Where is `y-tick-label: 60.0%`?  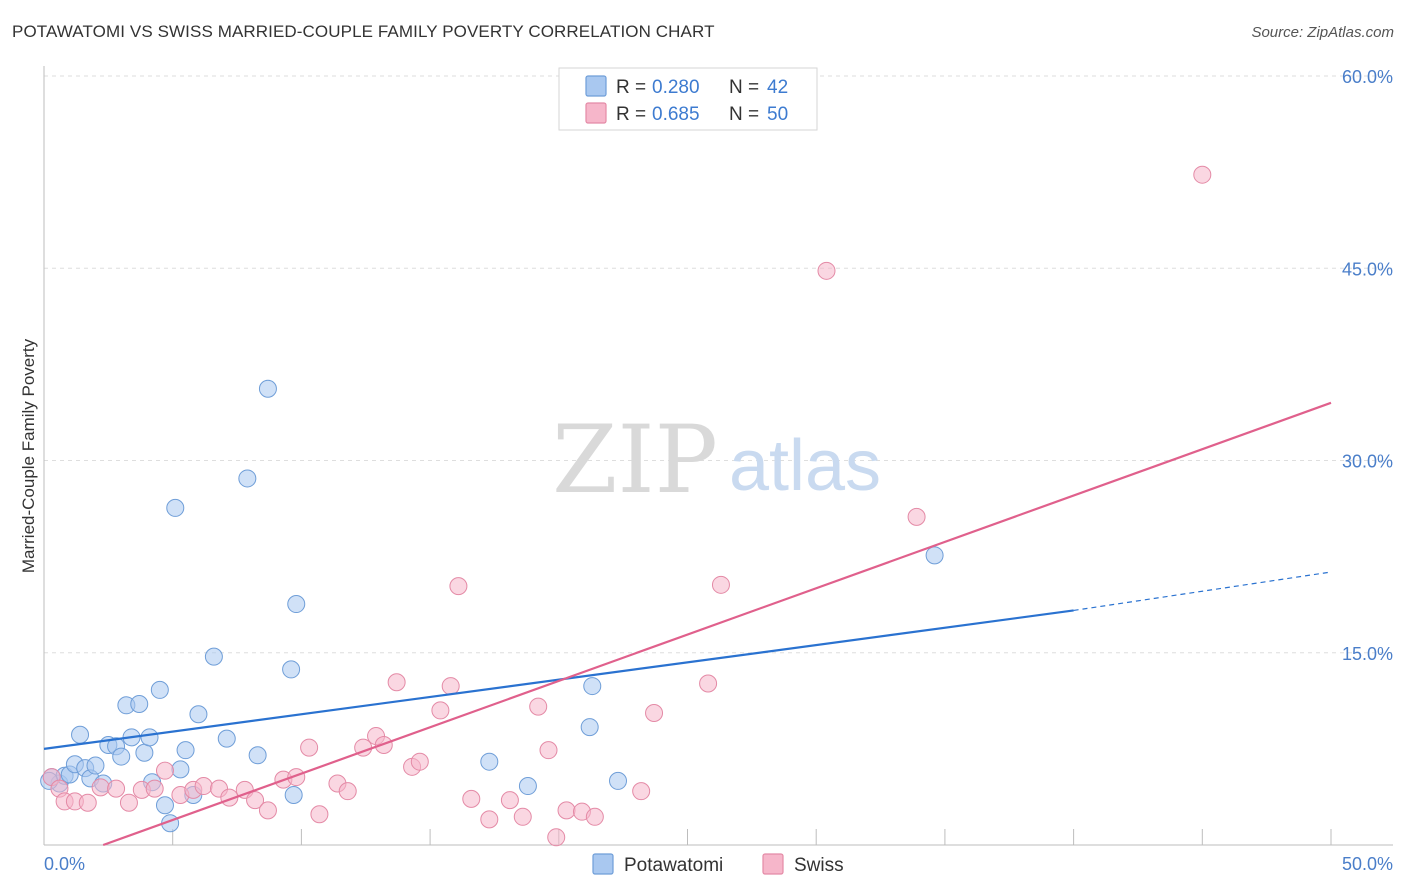
y-tick-label: 60.0% is located at coordinates (1367, 77).